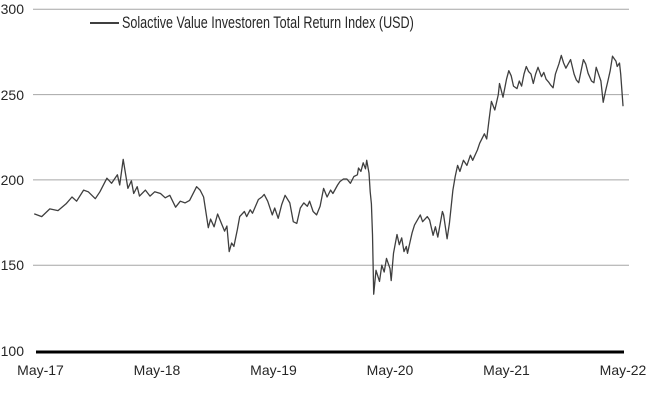  Describe the element at coordinates (12, 94) in the screenshot. I see `y-tick-label-250: 250` at that location.